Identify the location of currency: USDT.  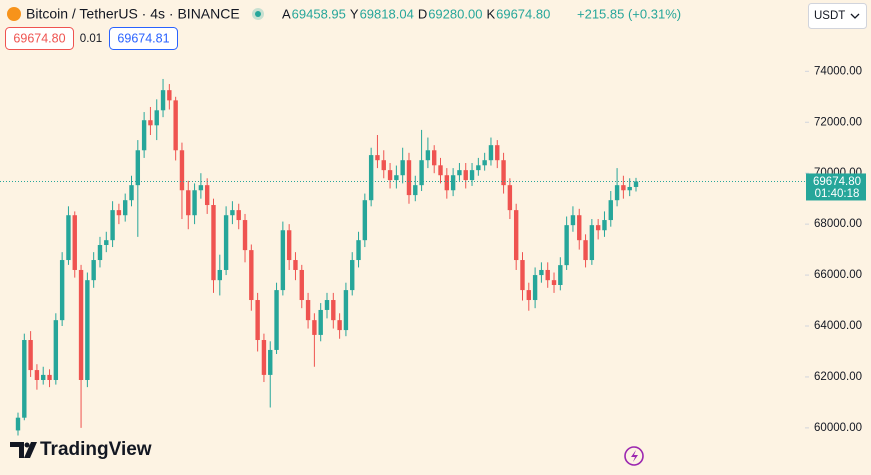
(829, 16).